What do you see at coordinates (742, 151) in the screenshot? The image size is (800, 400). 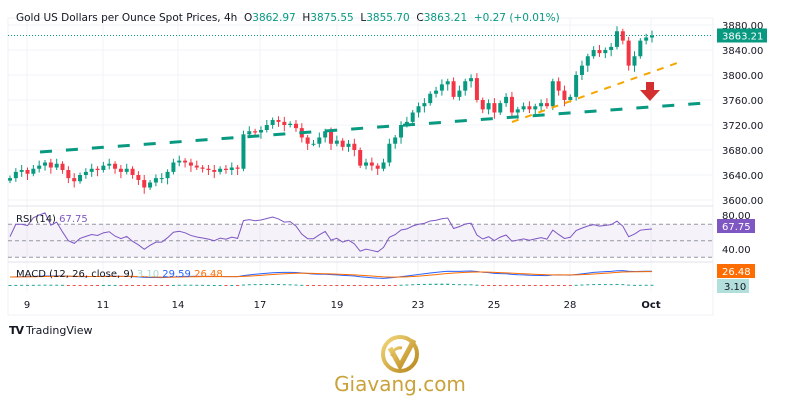 I see `y-tick-label: 3680.00` at bounding box center [742, 151].